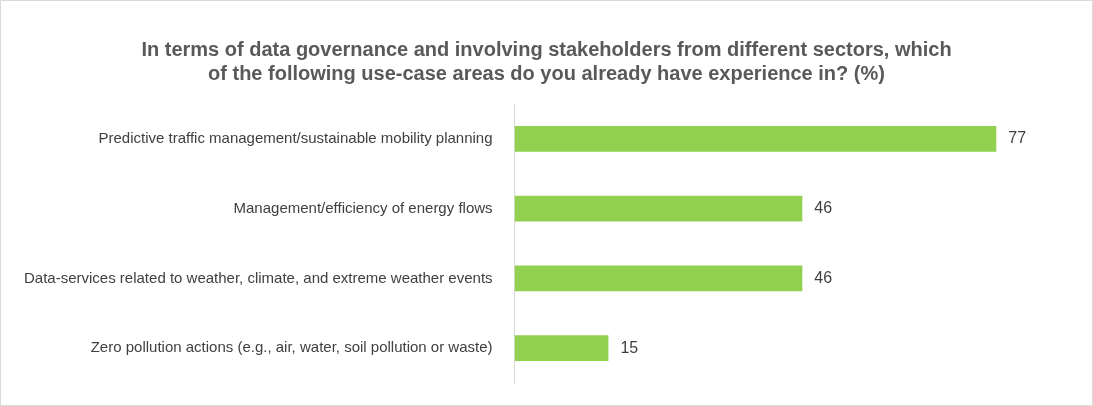  I want to click on data-label: 15, so click(629, 347).